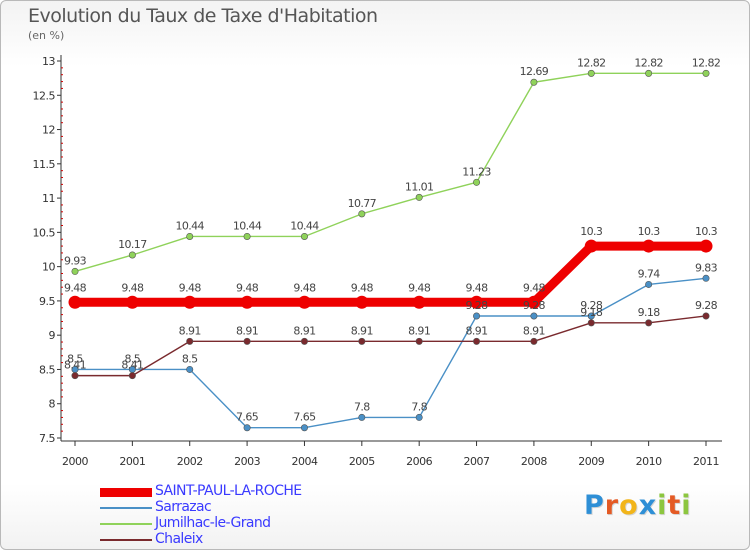  Describe the element at coordinates (48, 130) in the screenshot. I see `y-tick-label: 12` at that location.